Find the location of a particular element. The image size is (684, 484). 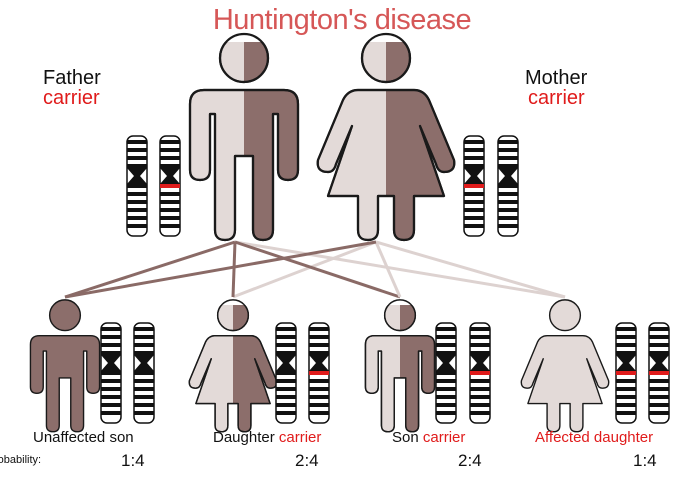

probability-affected-daughter: 1:4 is located at coordinates (645, 460).